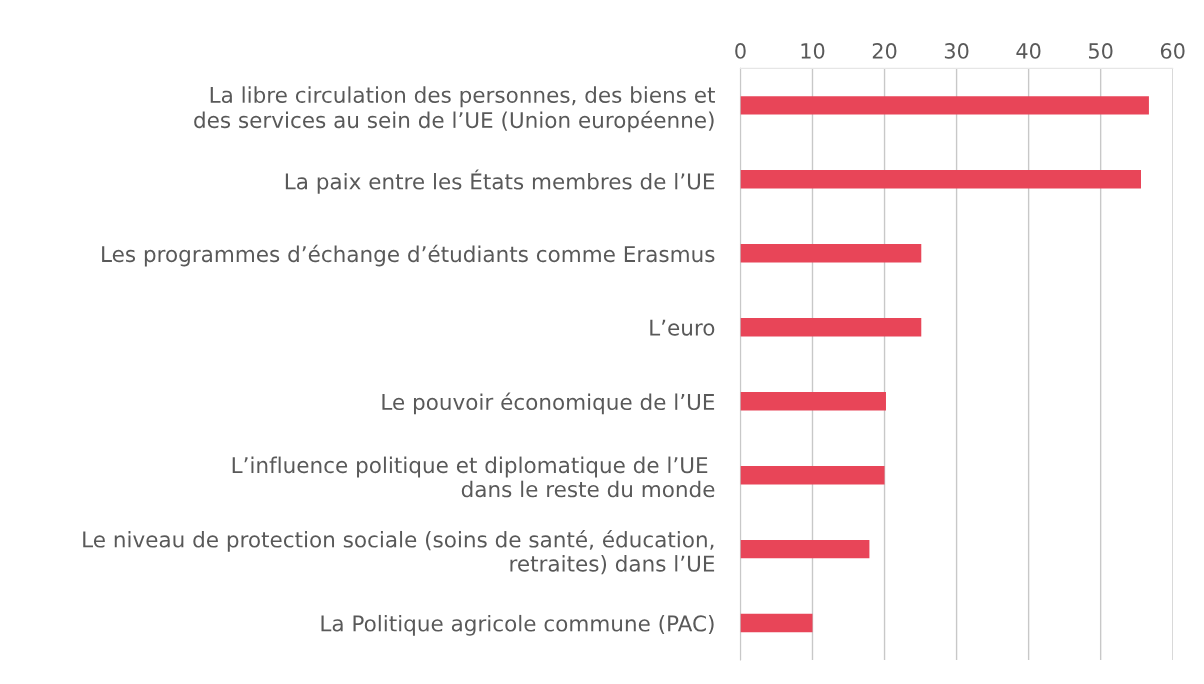  What do you see at coordinates (473, 477) in the screenshot?
I see `y-tick-label: L’influence politique et diplomatique de l’UE dans le reste du monde` at bounding box center [473, 477].